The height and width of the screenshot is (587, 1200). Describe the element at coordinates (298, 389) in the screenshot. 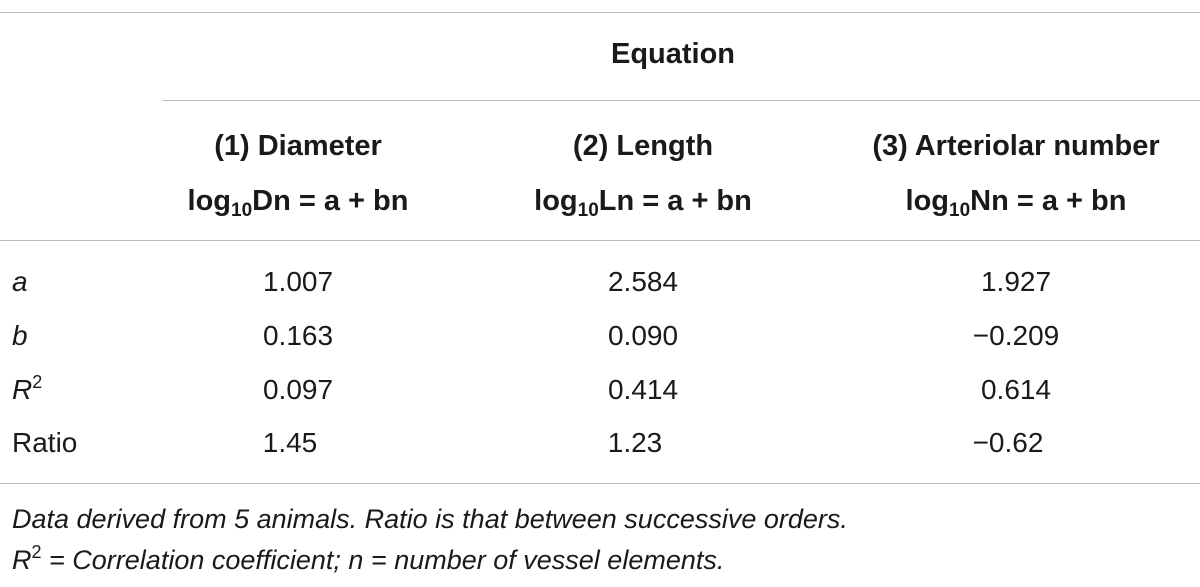

I see `table-cell: 0.097` at that location.